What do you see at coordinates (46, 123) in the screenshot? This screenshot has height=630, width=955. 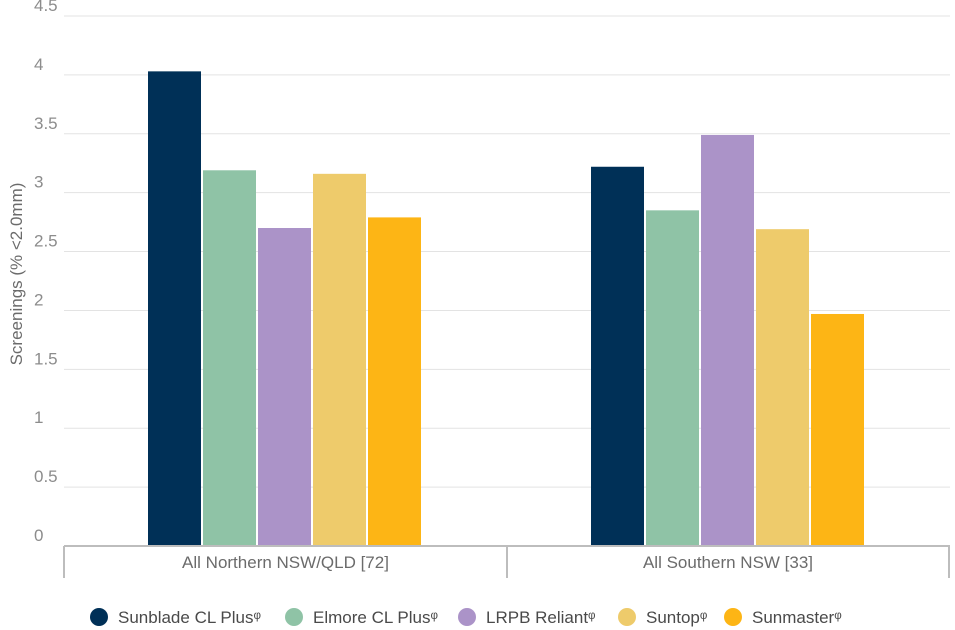 I see `y-tick-label: 3.5` at bounding box center [46, 123].